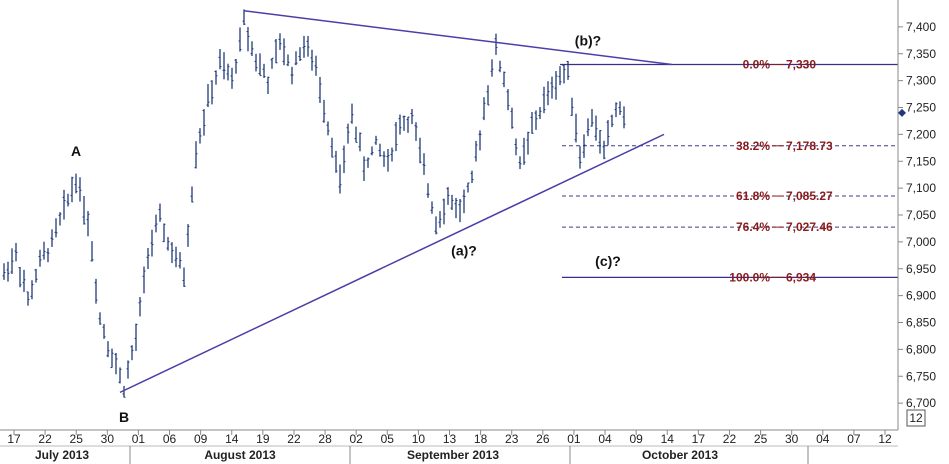 Image resolution: width=949 pixels, height=464 pixels. Describe the element at coordinates (753, 196) in the screenshot. I see `fib-level-percent: 61.8%` at that location.